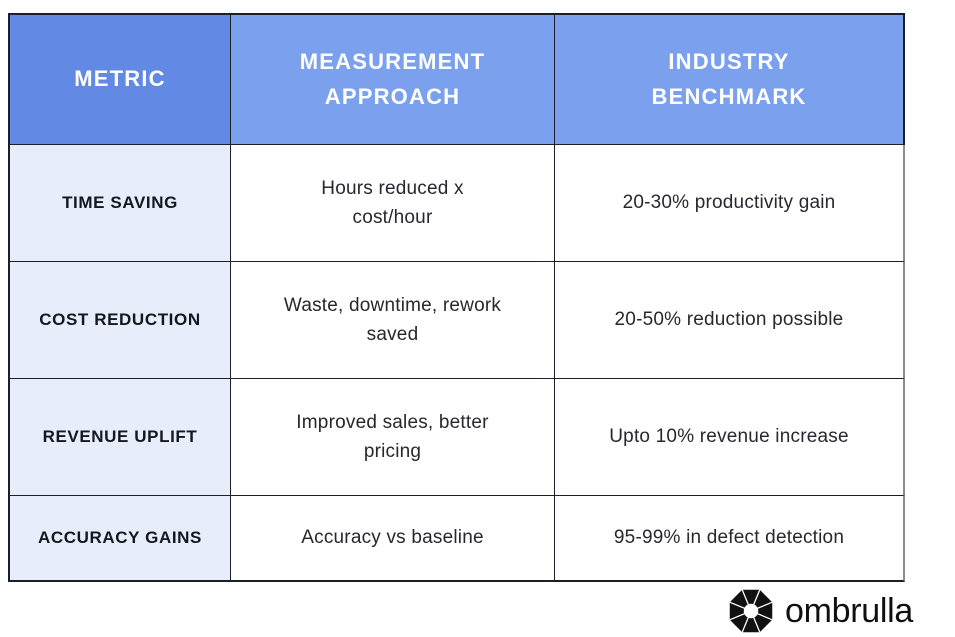 The width and height of the screenshot is (955, 637). I want to click on approach-cell: Waste, downtime, rework saved, so click(393, 320).